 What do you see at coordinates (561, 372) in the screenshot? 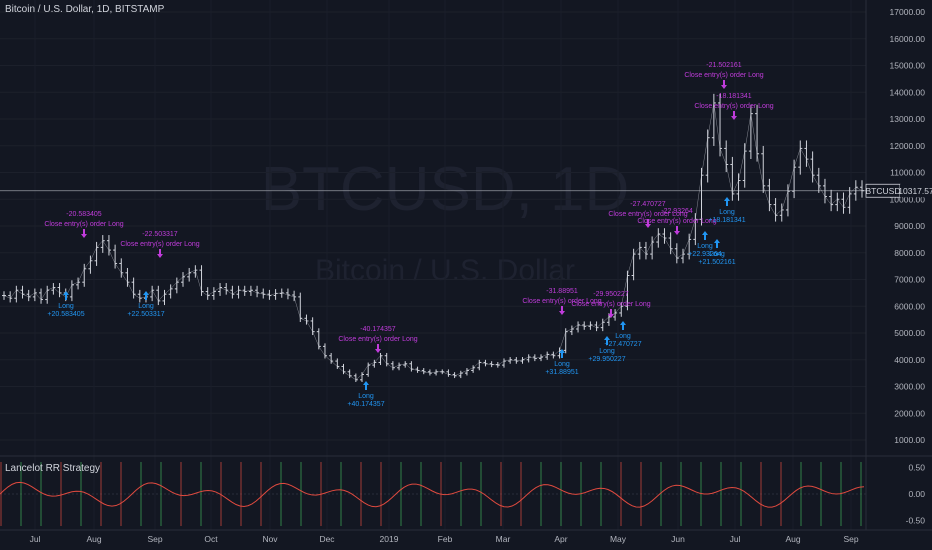
I see `entry-value: +31.88951` at bounding box center [561, 372].